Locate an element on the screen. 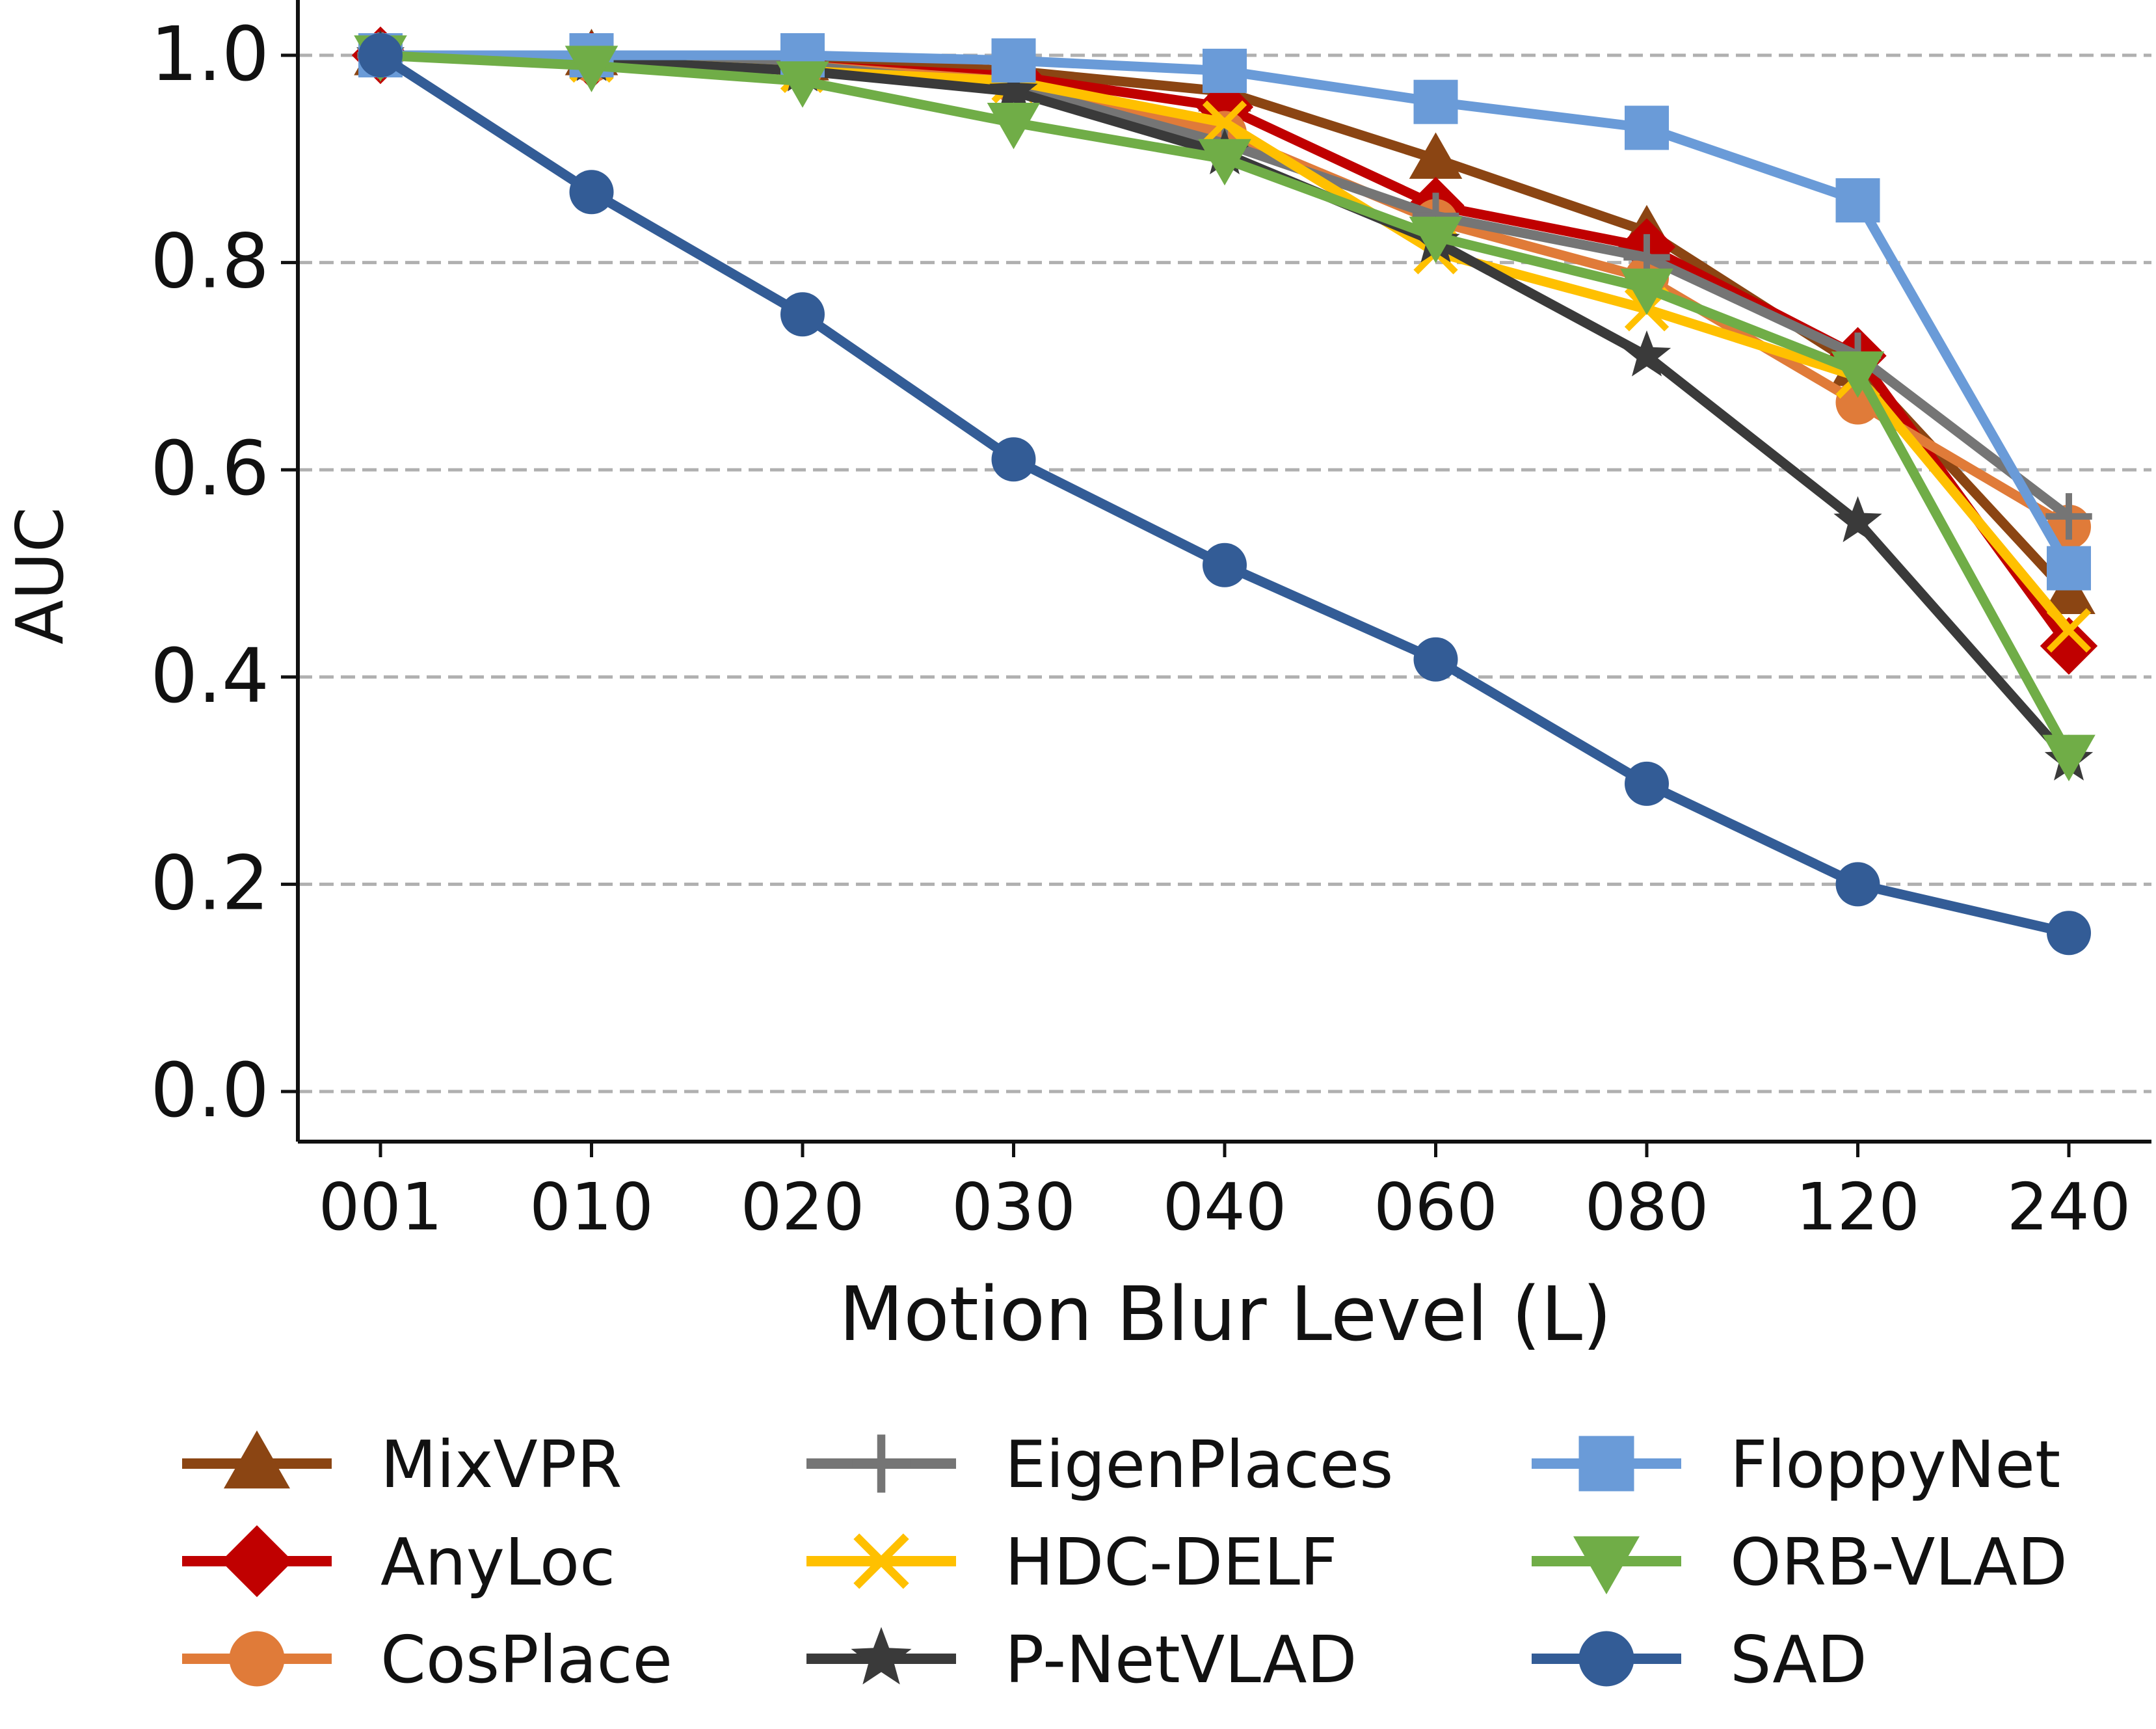 The width and height of the screenshot is (2156, 1729). legend-label: EigenPlaces is located at coordinates (1199, 1465).